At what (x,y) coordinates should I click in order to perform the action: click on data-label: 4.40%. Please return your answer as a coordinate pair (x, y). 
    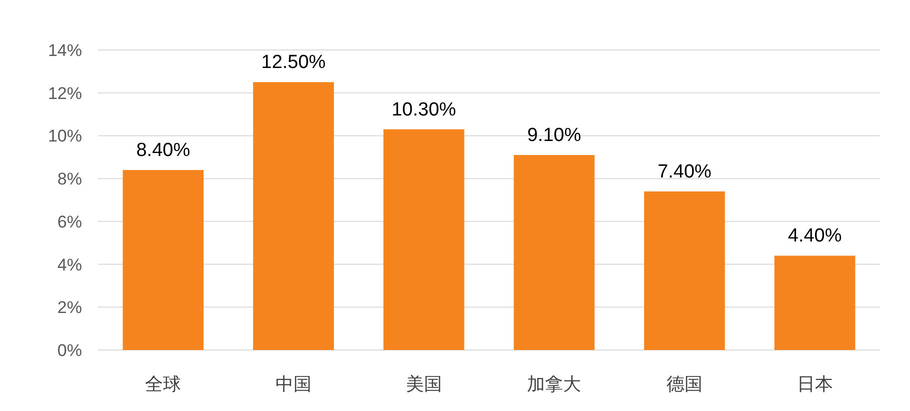
    Looking at the image, I should click on (815, 236).